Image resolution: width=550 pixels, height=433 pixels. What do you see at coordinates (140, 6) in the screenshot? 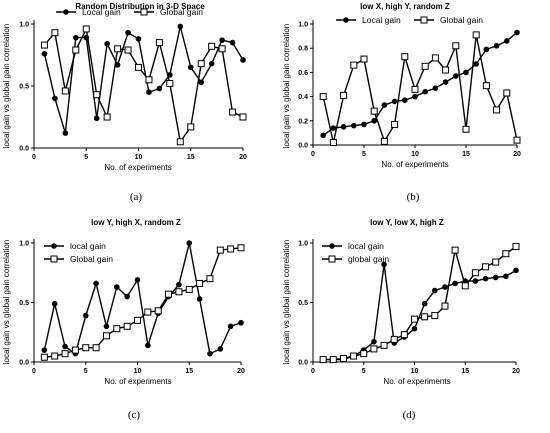
I see `panel-title: Random Distribution in 3-D Space` at bounding box center [140, 6].